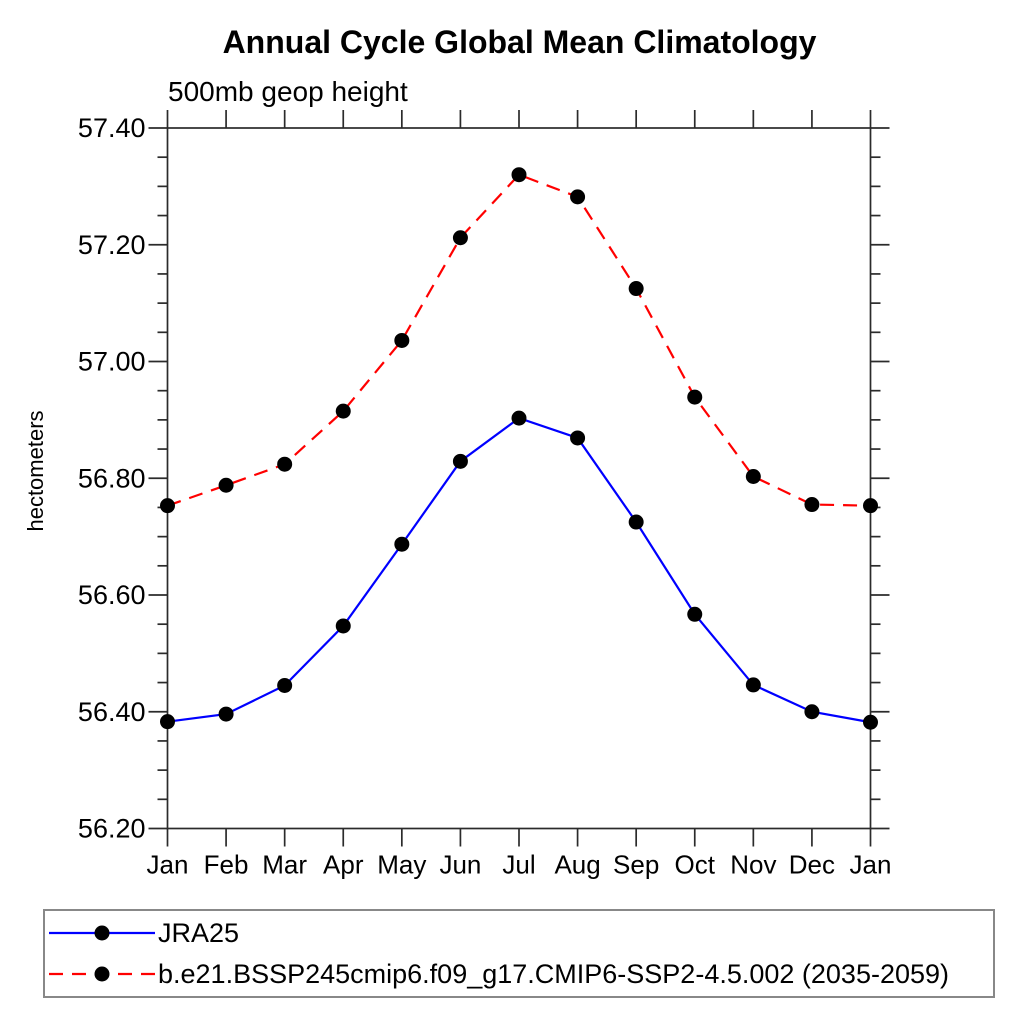 The width and height of the screenshot is (1024, 1024). I want to click on y-tick-label: 56.40, so click(112, 712).